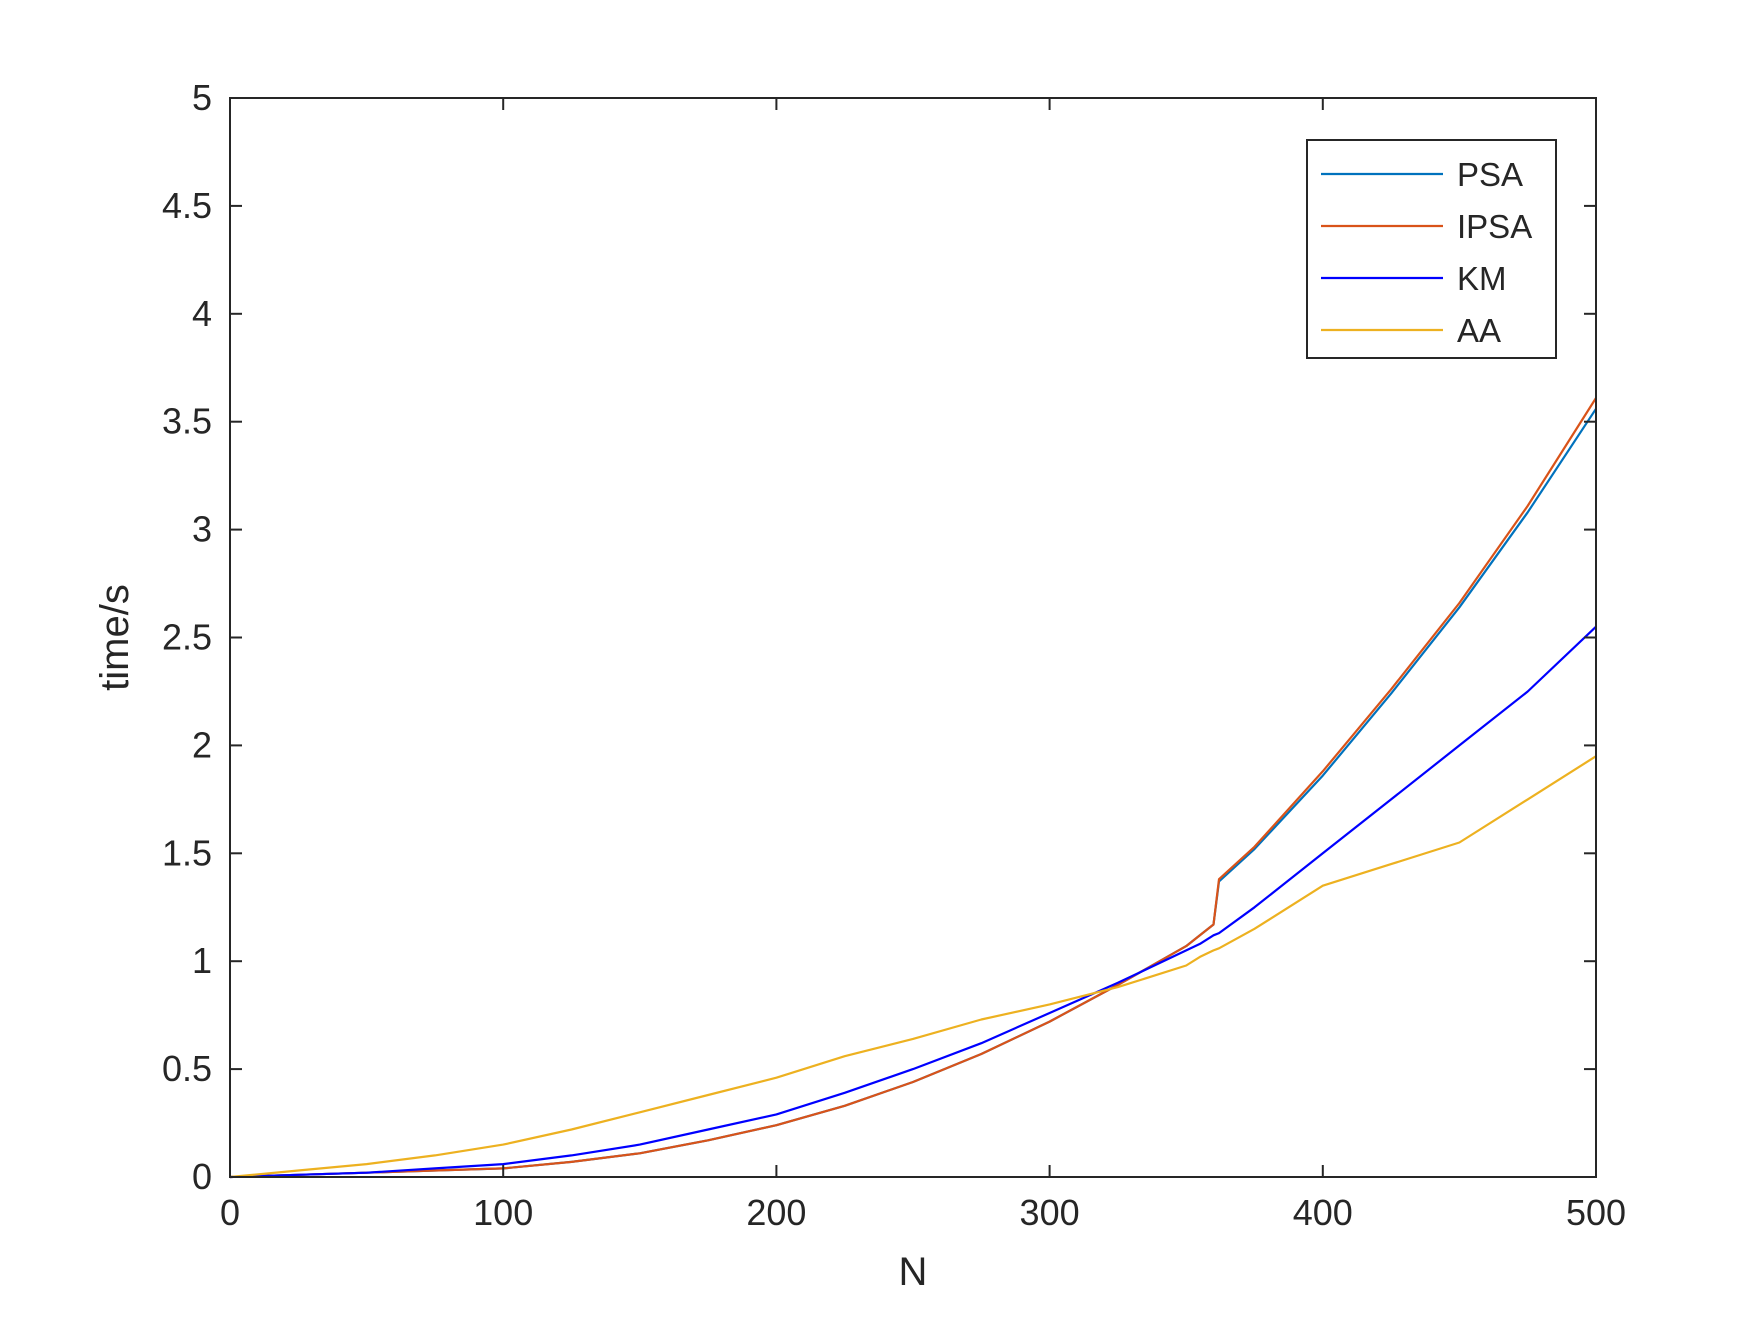 This screenshot has height=1318, width=1750. I want to click on legend-label-ipsa: IPSA, so click(1494, 226).